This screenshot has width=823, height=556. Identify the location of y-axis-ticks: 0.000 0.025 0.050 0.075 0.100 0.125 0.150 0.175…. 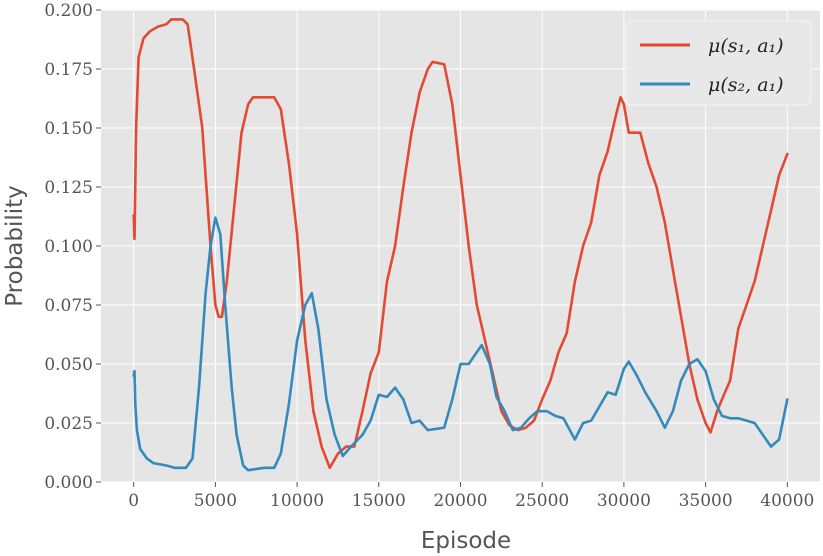
(72, 247).